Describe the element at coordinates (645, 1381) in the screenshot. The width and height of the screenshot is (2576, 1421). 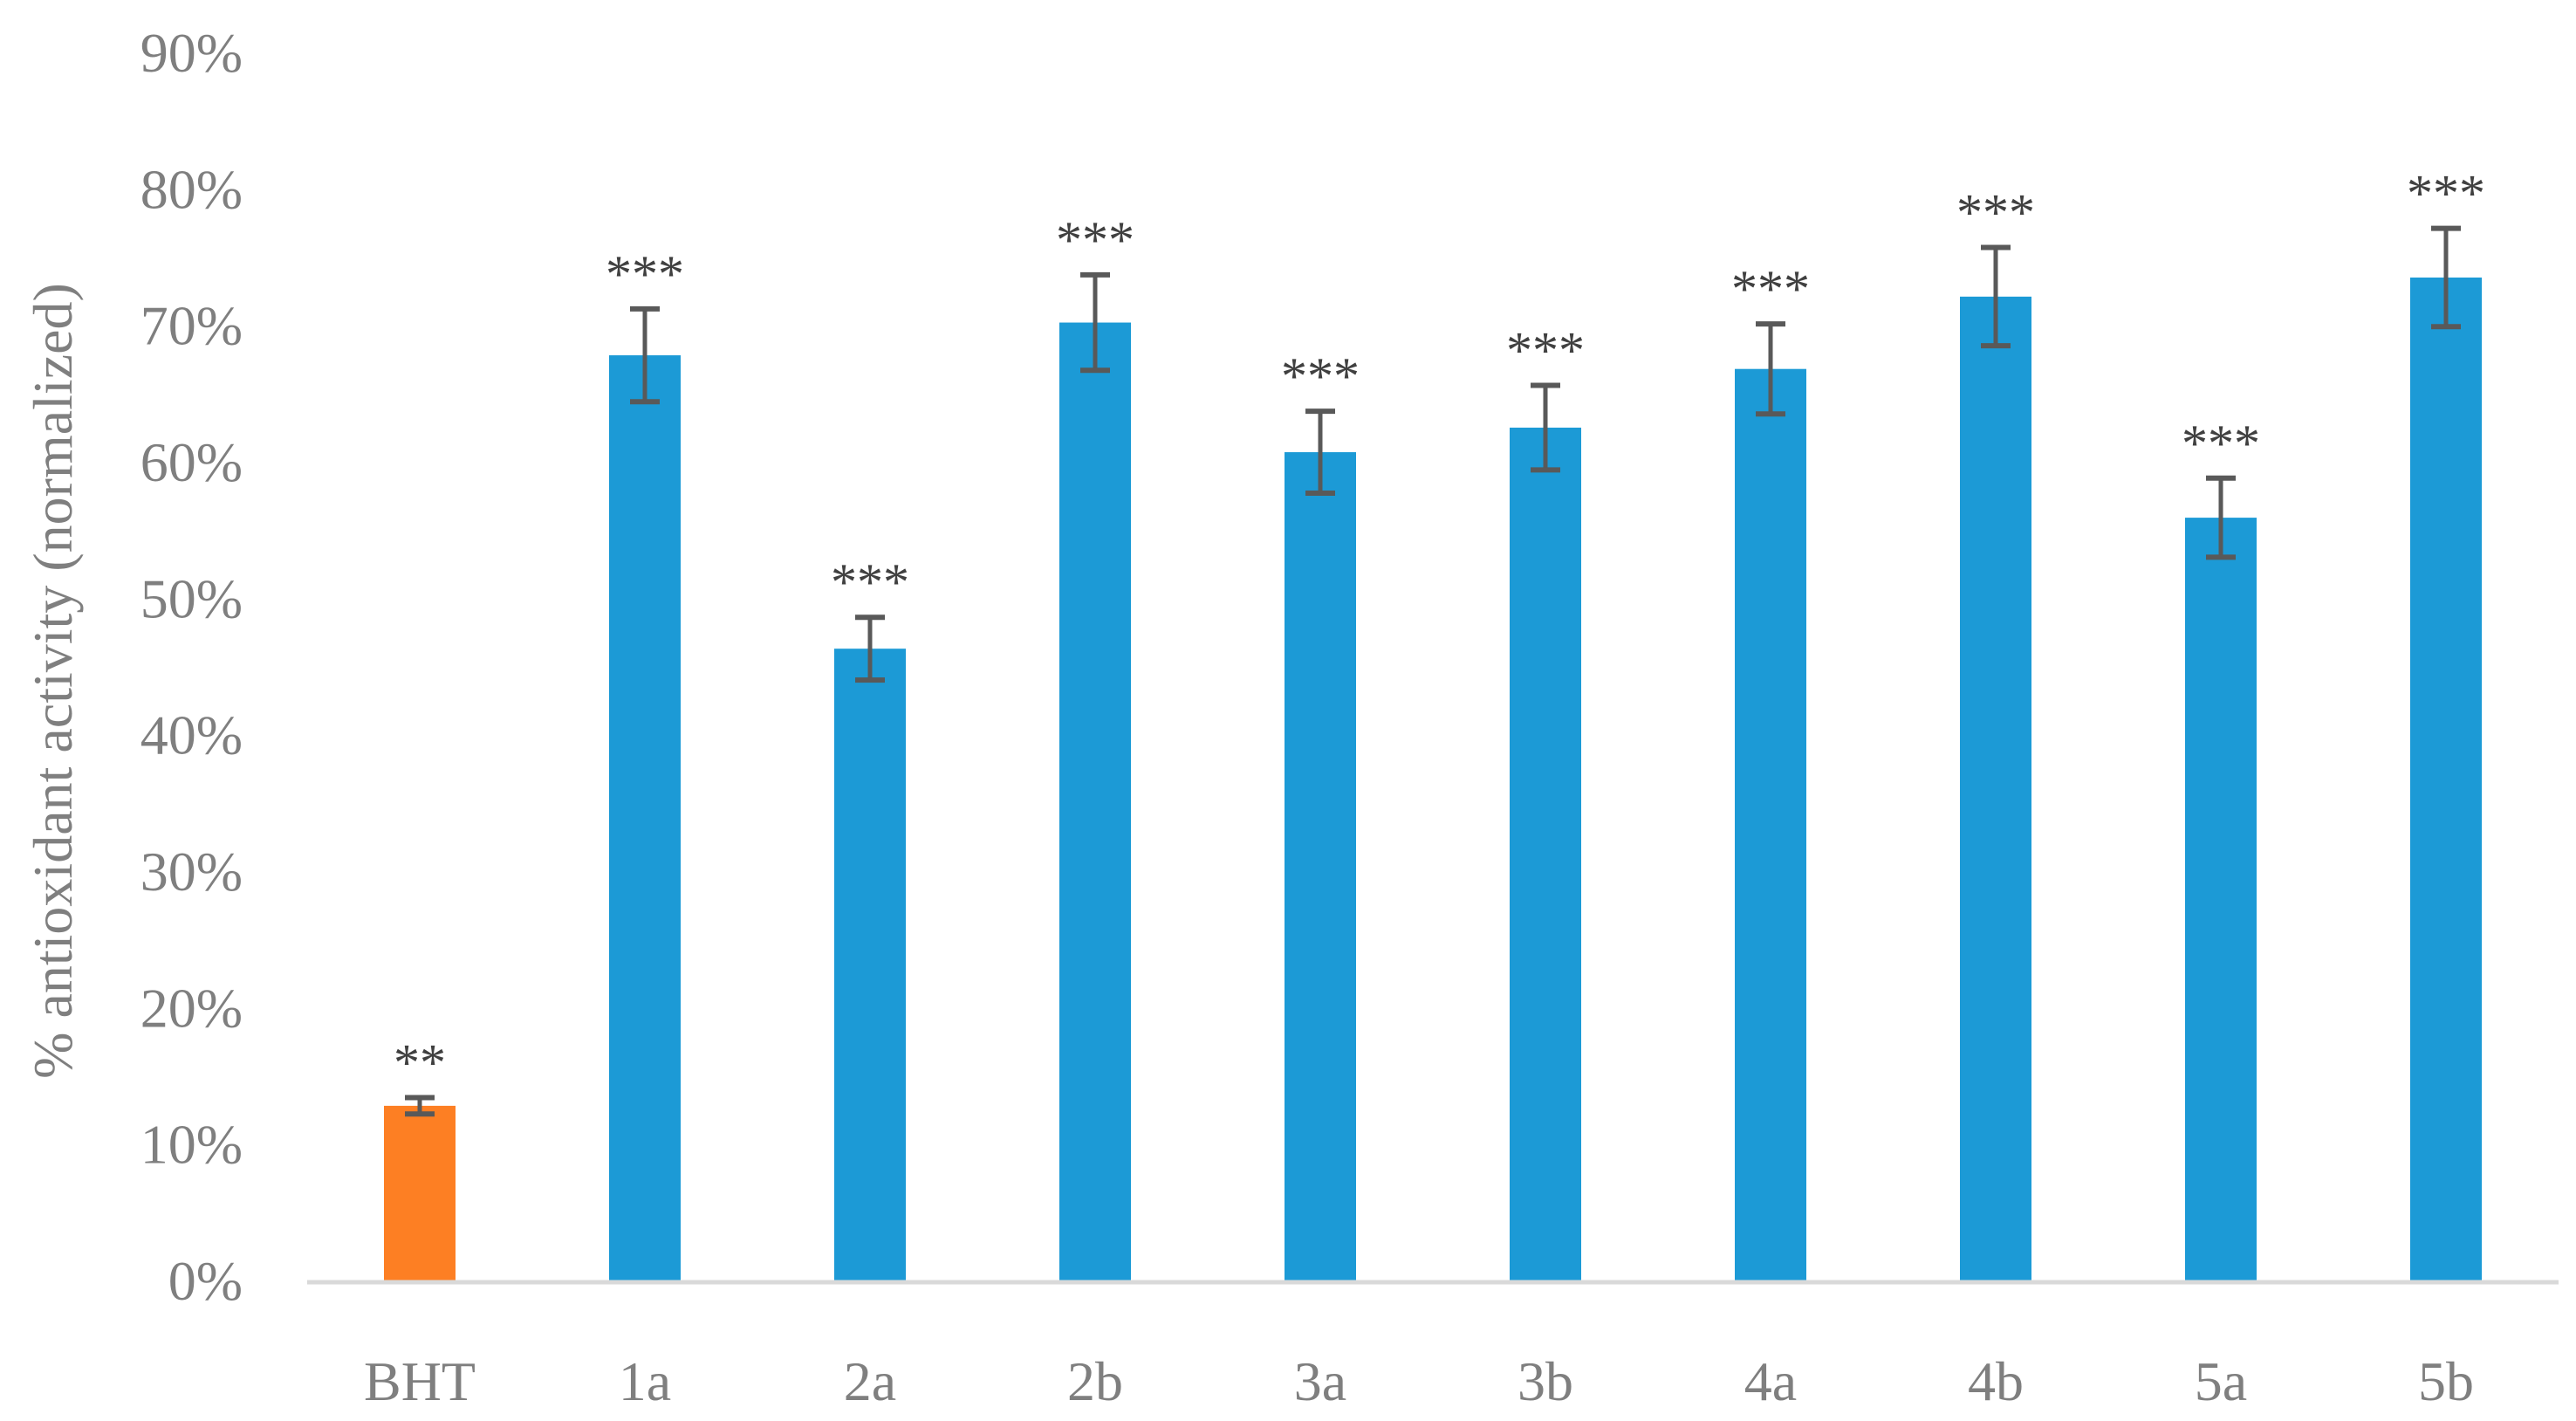
I see `x-tick-label: 1a` at that location.